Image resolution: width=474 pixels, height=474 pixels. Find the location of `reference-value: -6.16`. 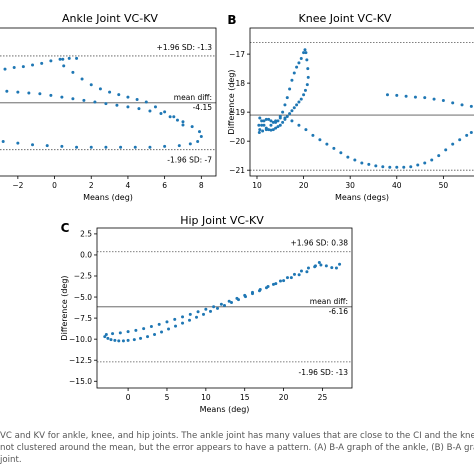

reference-value: -6.16 is located at coordinates (339, 311).